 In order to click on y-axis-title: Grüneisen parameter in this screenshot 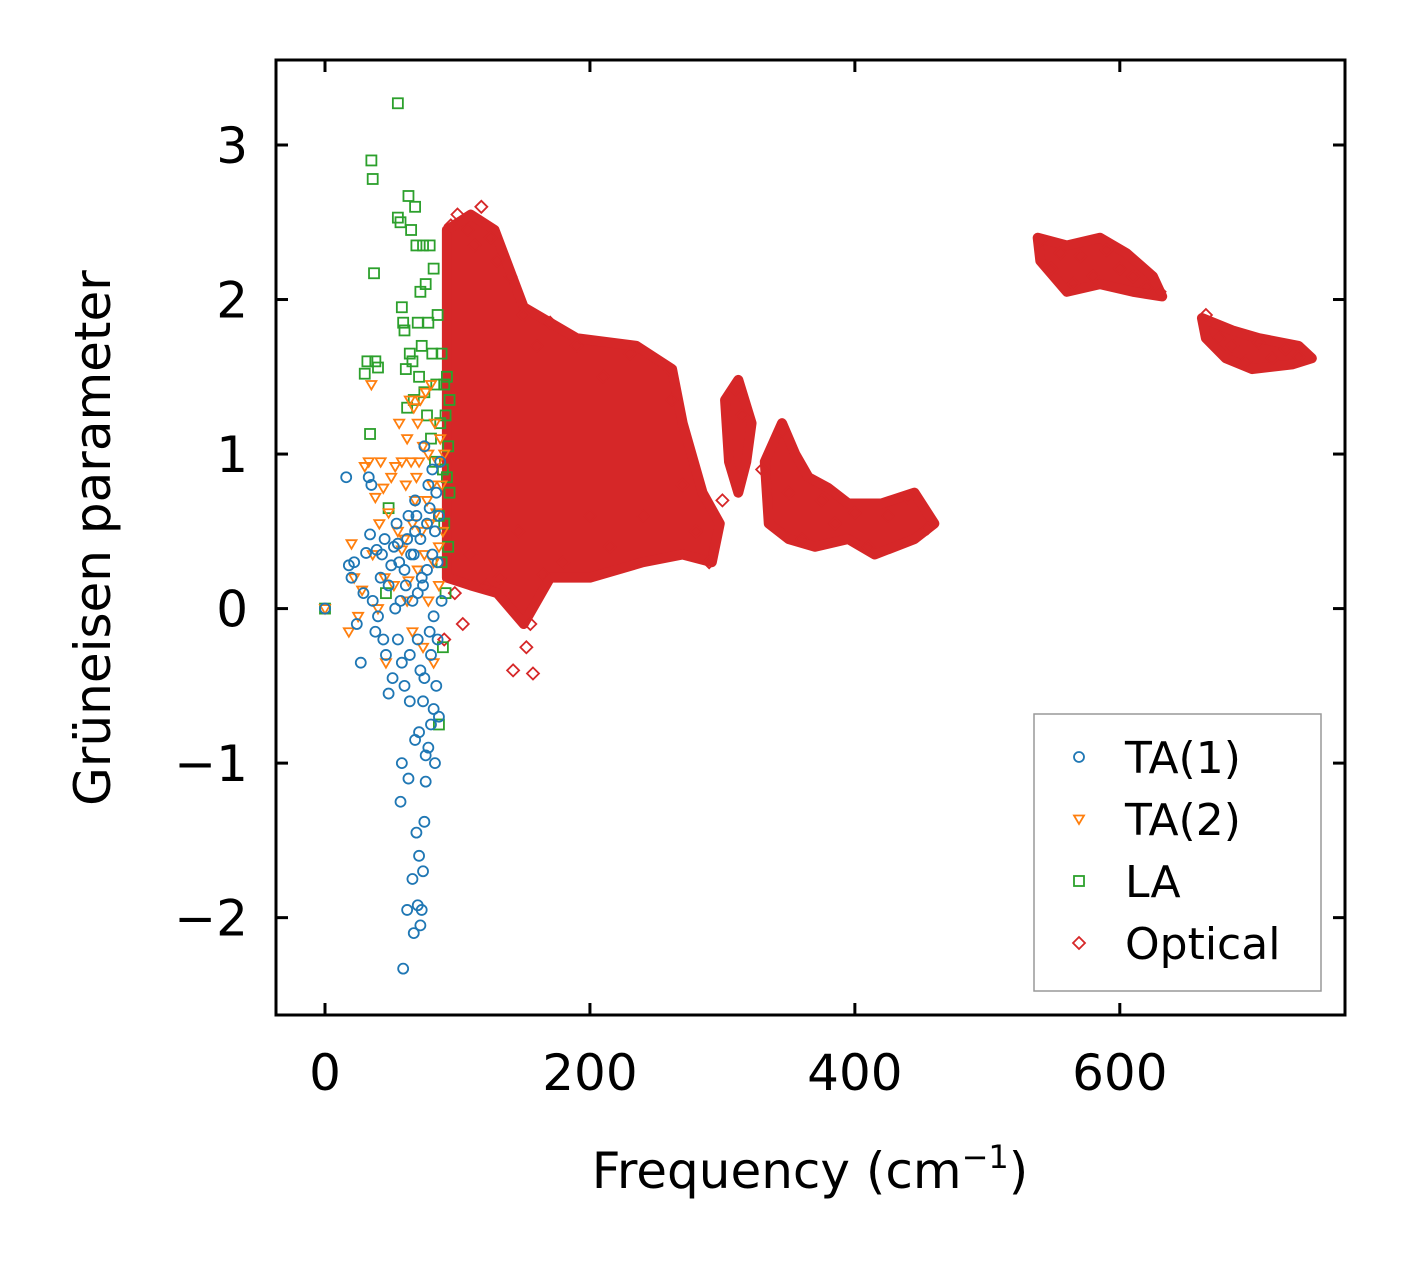, I will do `click(93, 538)`.